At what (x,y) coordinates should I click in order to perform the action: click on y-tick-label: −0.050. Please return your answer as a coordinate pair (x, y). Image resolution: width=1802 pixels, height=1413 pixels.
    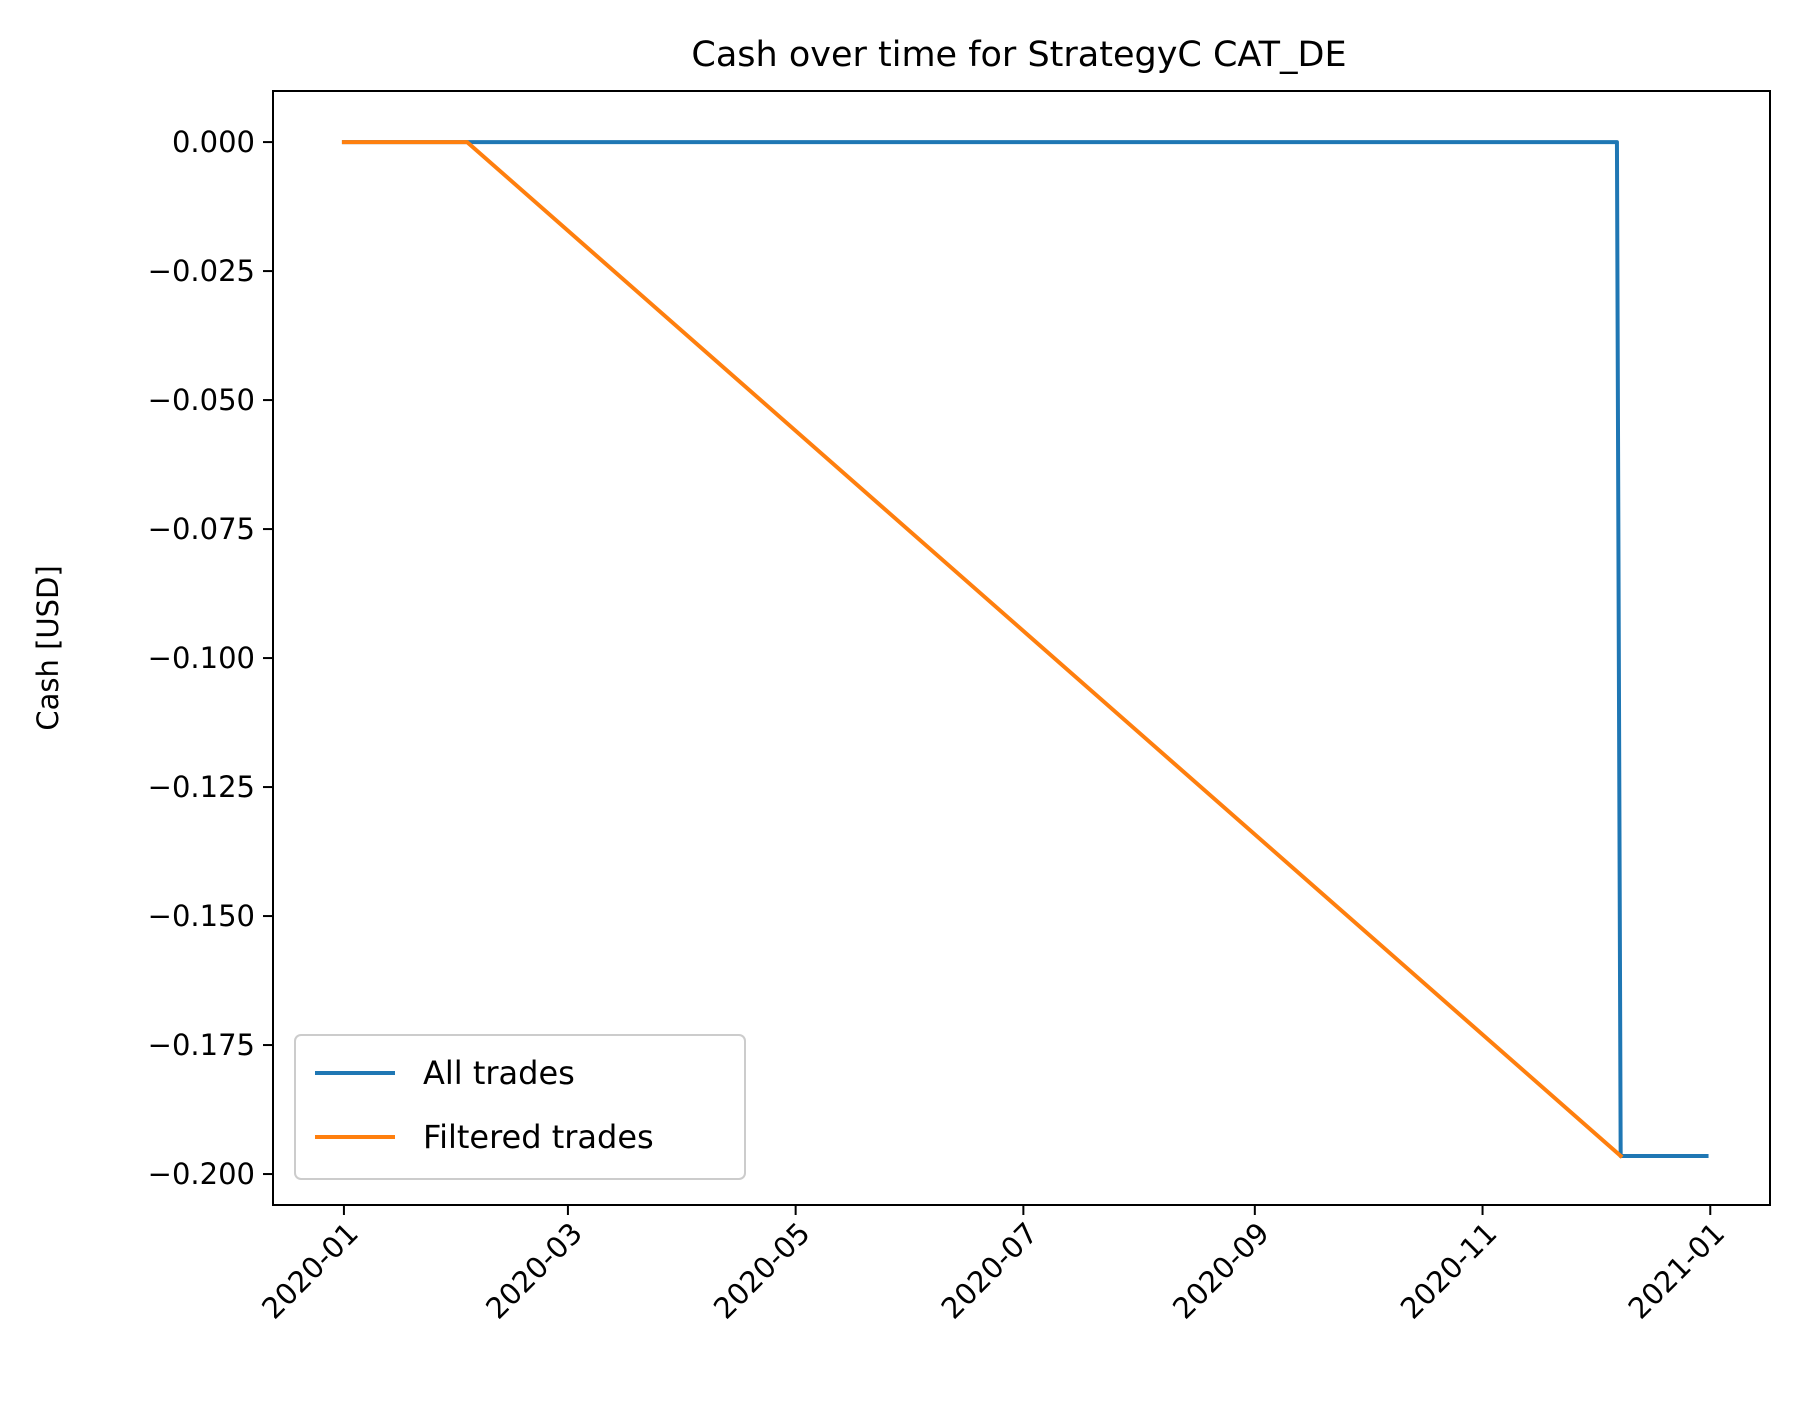
    Looking at the image, I should click on (201, 400).